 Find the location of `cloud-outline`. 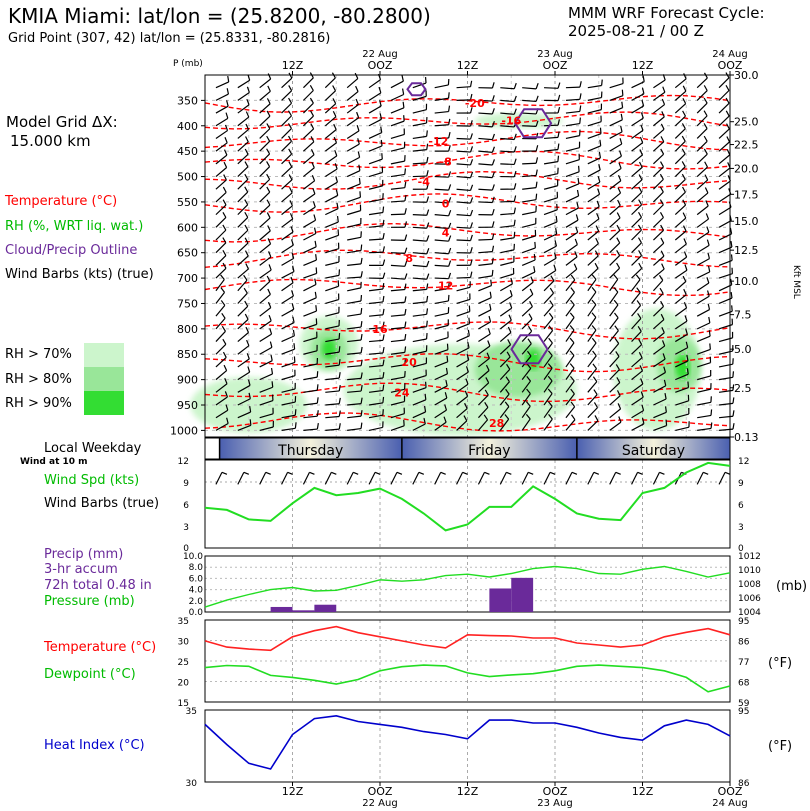

cloud-outline is located at coordinates (533, 123).